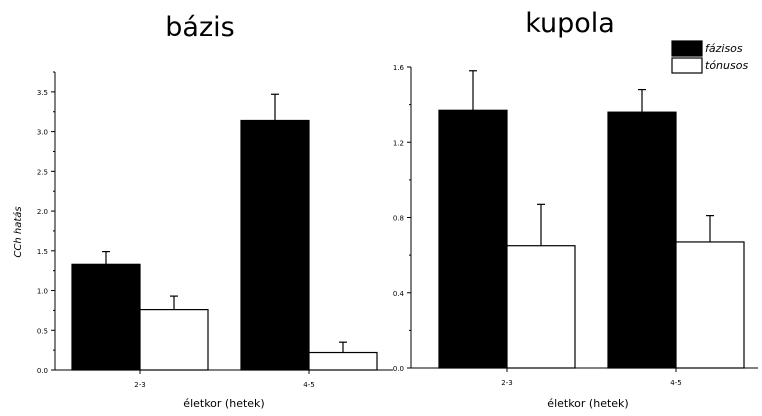  Describe the element at coordinates (42, 93) in the screenshot. I see `y-tick-label: 3.5` at that location.